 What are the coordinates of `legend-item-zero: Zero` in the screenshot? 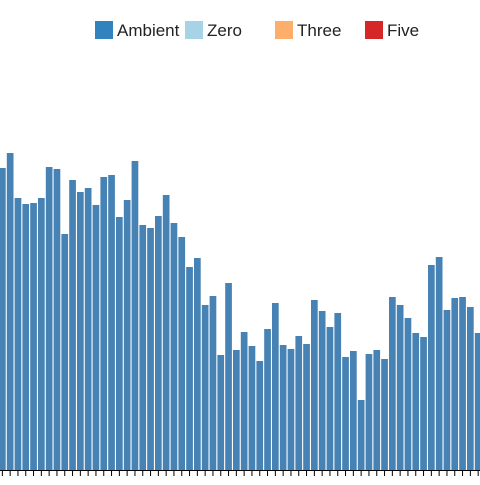 It's located at (213, 30).